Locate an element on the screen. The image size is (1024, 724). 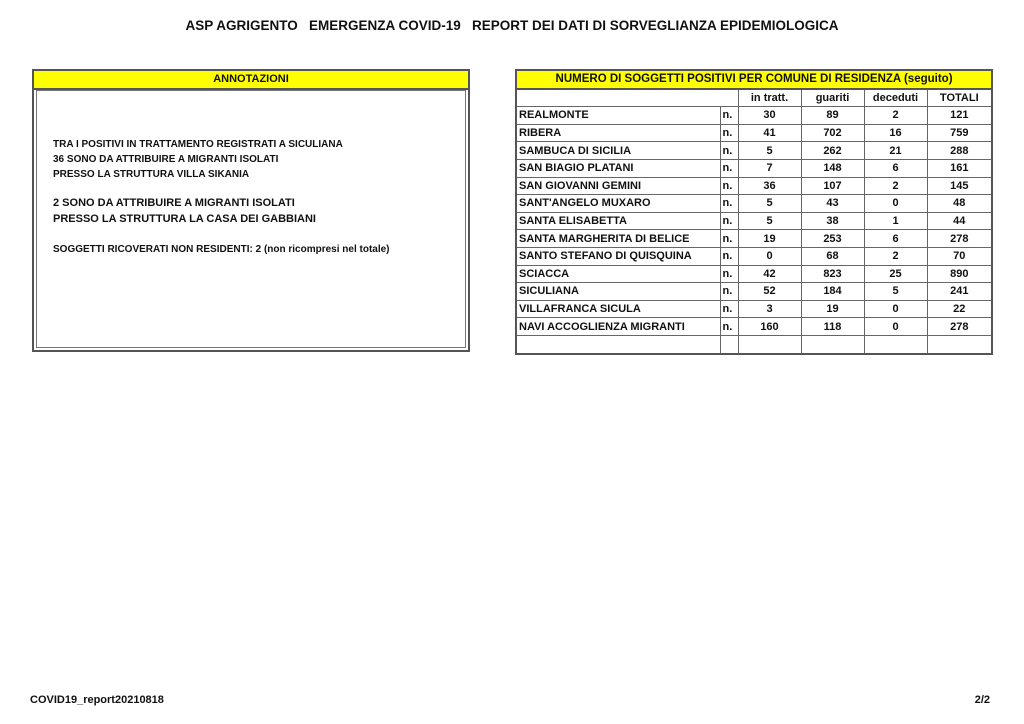
table-row: SAN BIAGIO PLATANI n. 7 148 6 161 is located at coordinates (754, 168).